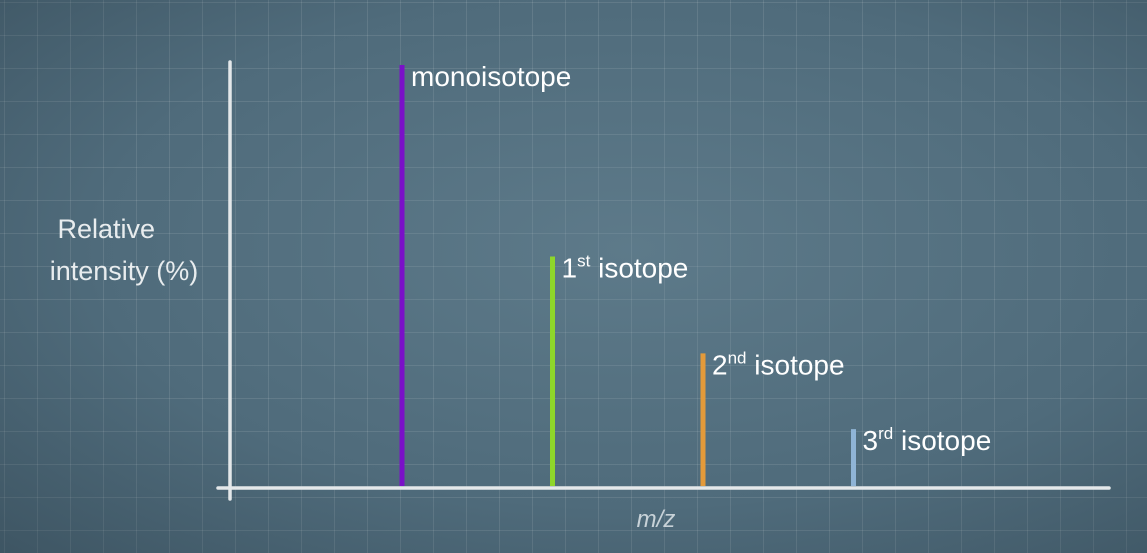 The width and height of the screenshot is (1147, 553). Describe the element at coordinates (656, 519) in the screenshot. I see `x-axis-label: m/z` at that location.